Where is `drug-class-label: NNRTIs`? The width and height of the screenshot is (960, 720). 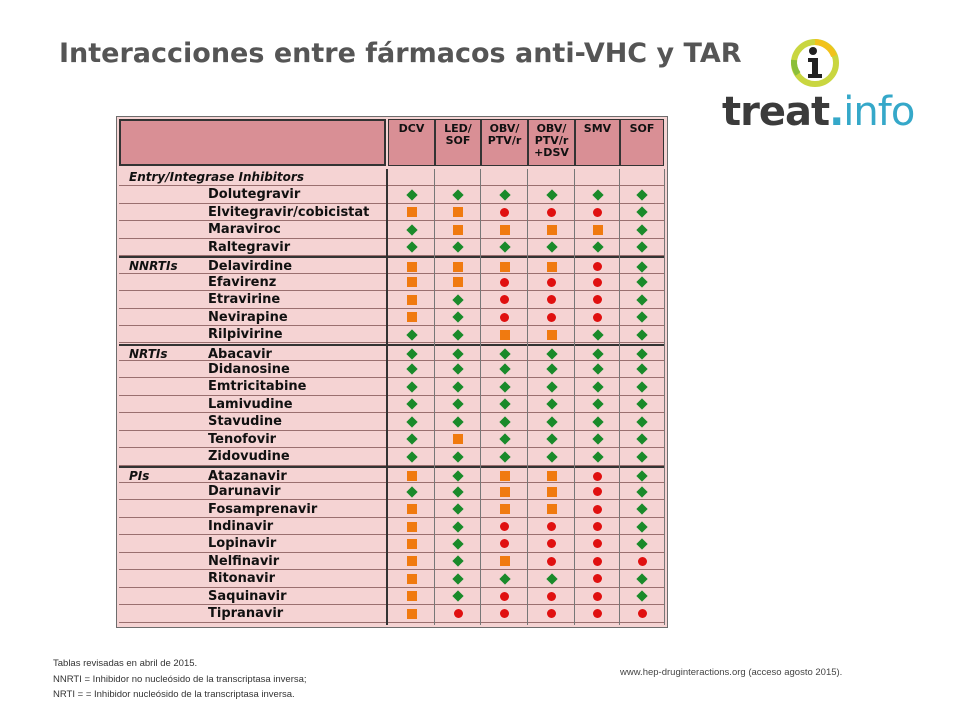 drug-class-label: NNRTIs is located at coordinates (153, 266).